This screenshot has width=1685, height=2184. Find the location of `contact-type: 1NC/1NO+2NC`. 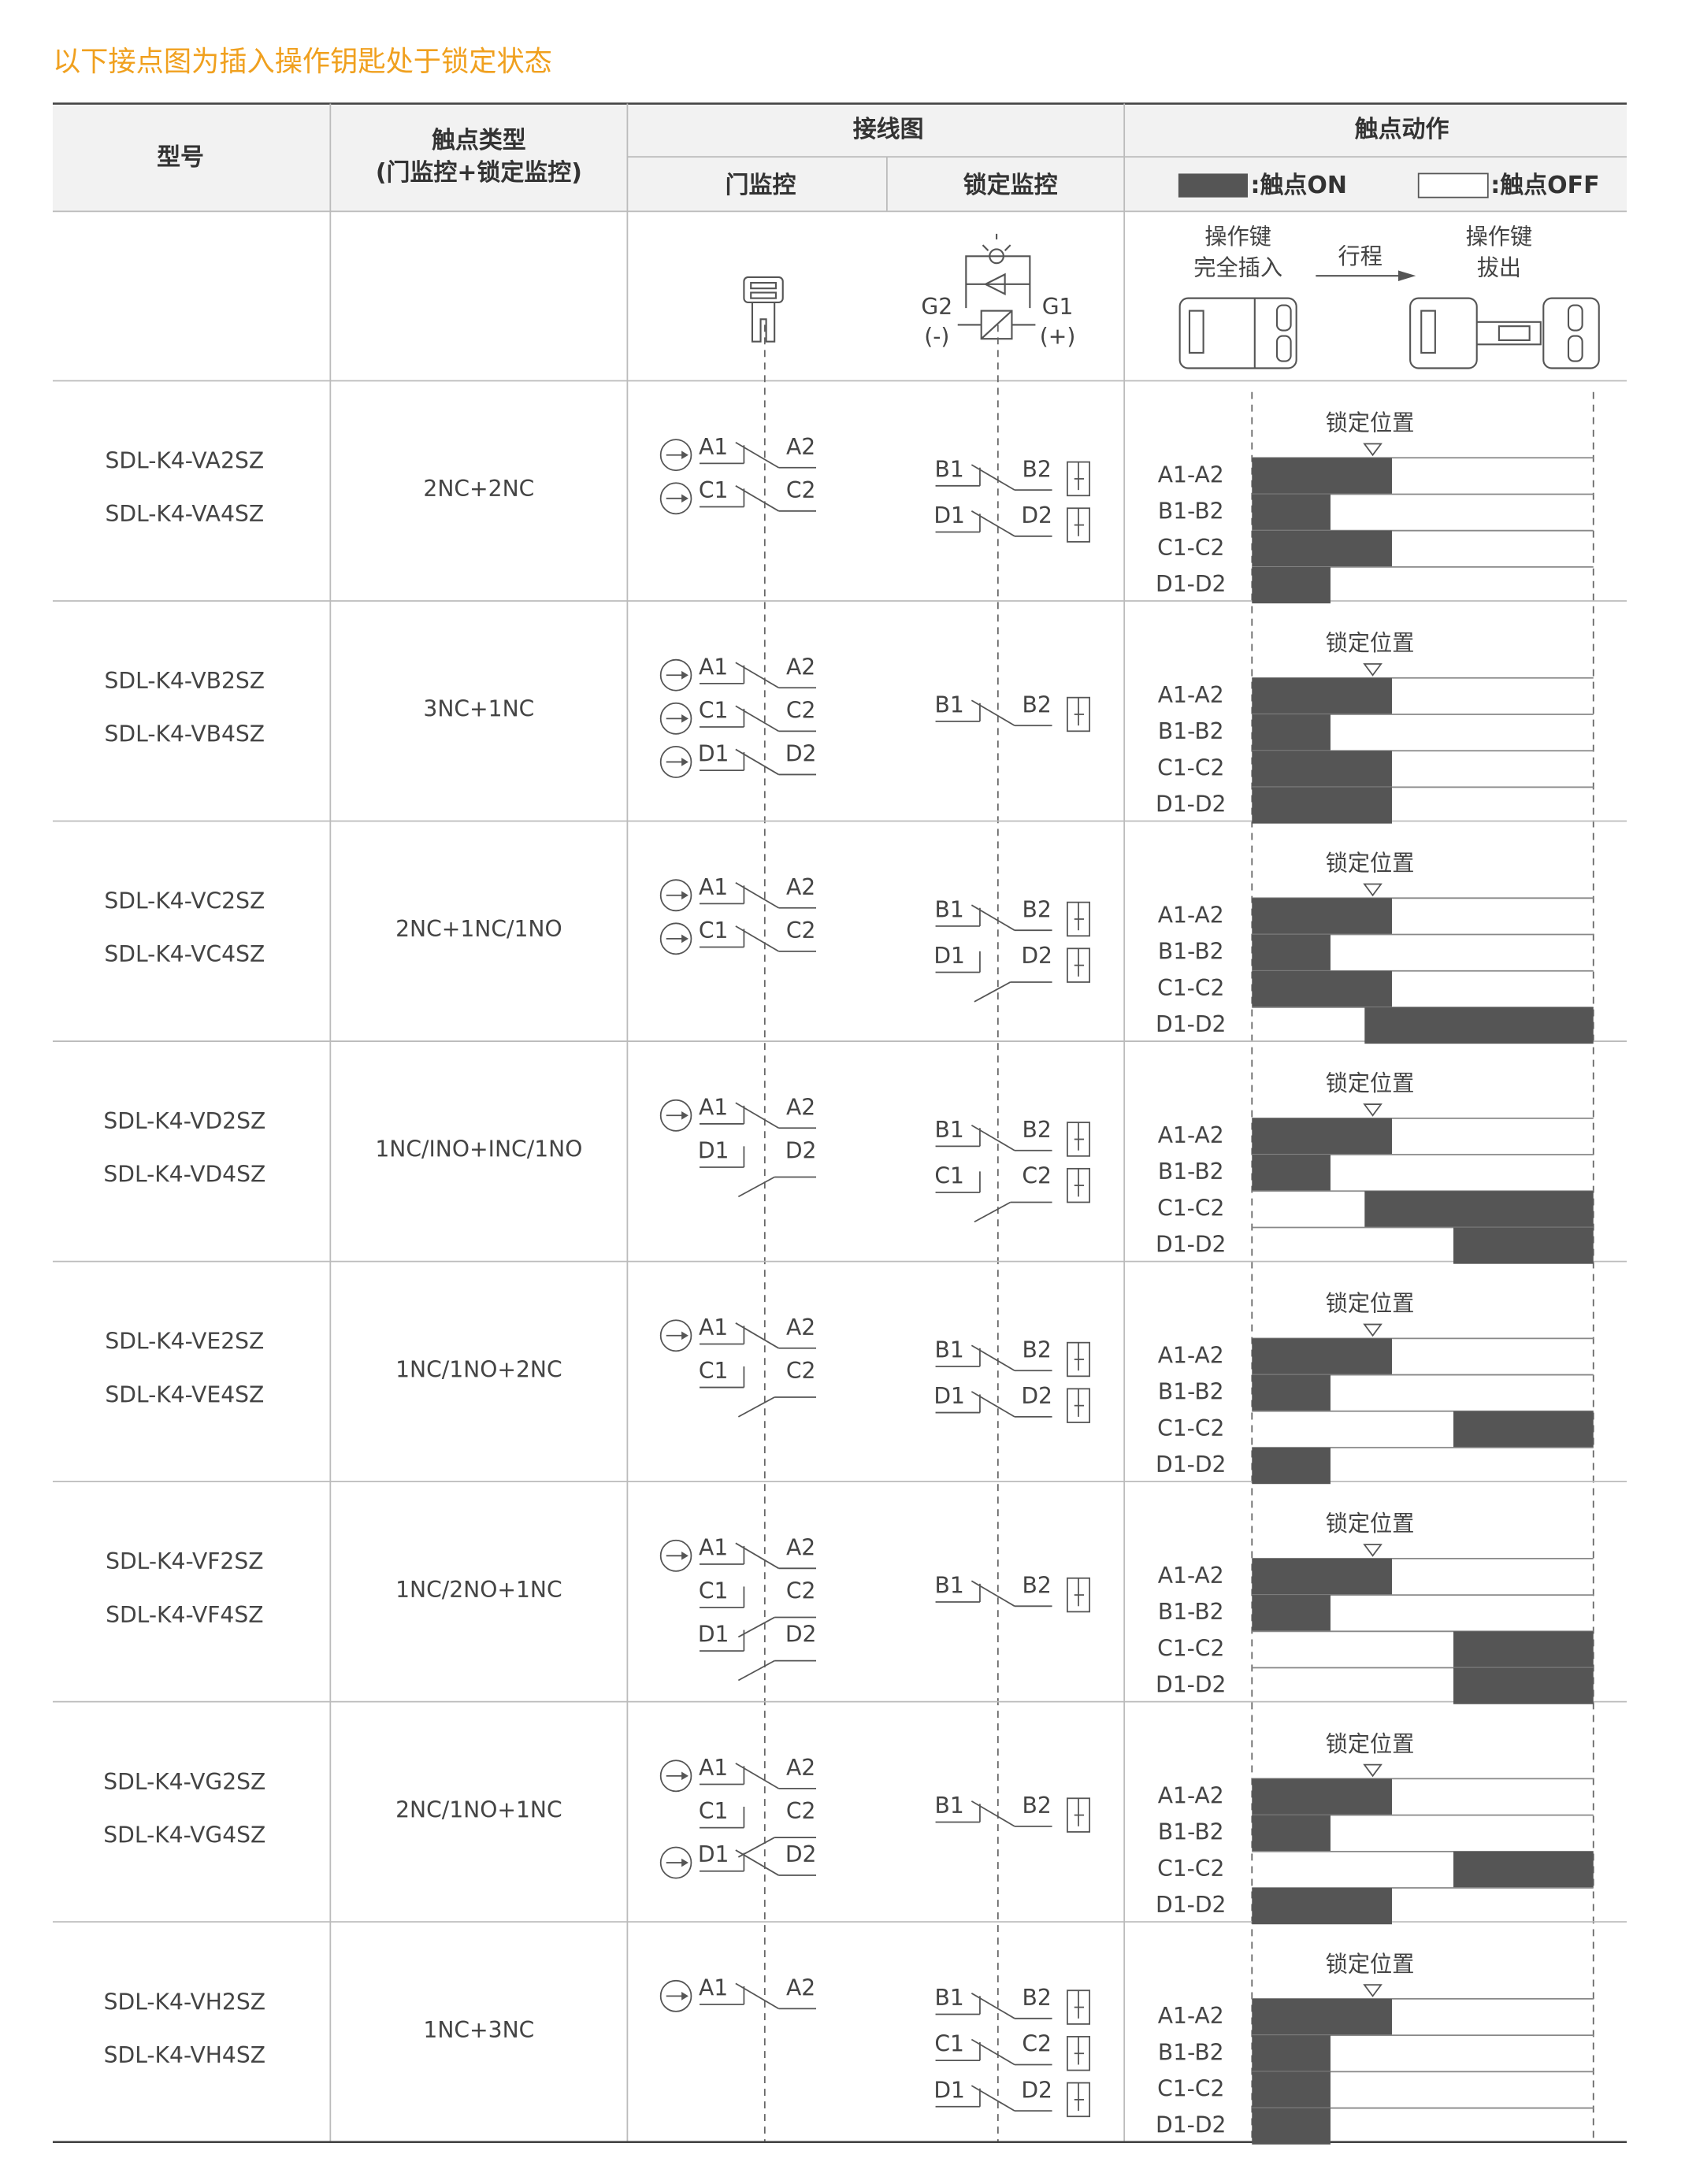

contact-type: 1NC/1NO+2NC is located at coordinates (479, 1369).